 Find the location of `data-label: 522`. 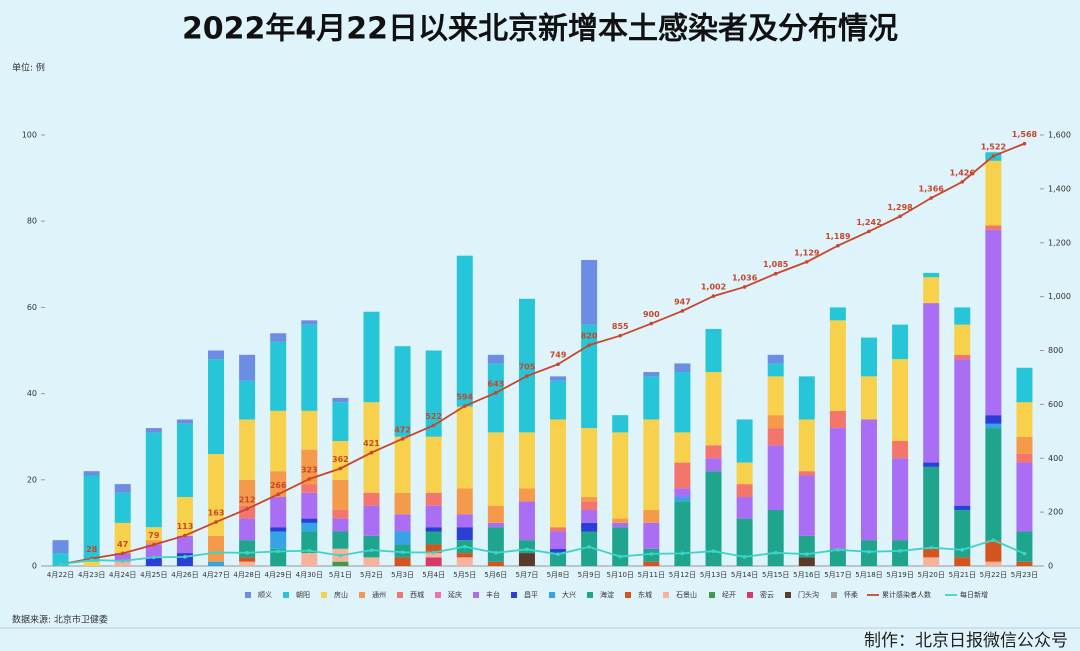

data-label: 522 is located at coordinates (433, 416).